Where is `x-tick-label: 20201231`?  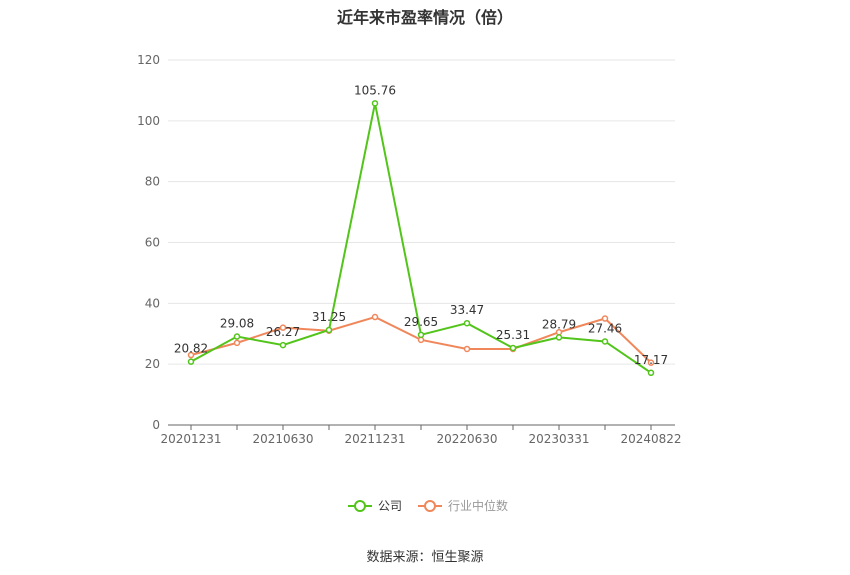
x-tick-label: 20201231 is located at coordinates (190, 439).